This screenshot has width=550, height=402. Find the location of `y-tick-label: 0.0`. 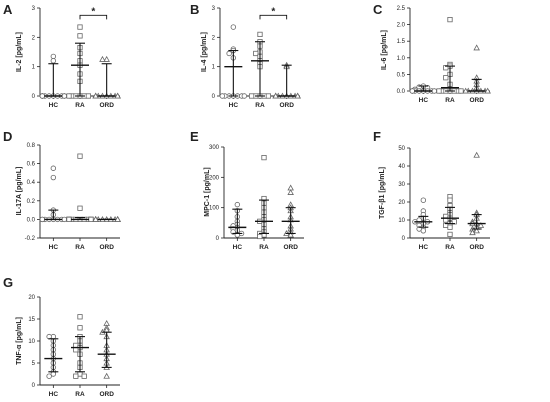

y-tick-label: 0.0 is located at coordinates (31, 220).